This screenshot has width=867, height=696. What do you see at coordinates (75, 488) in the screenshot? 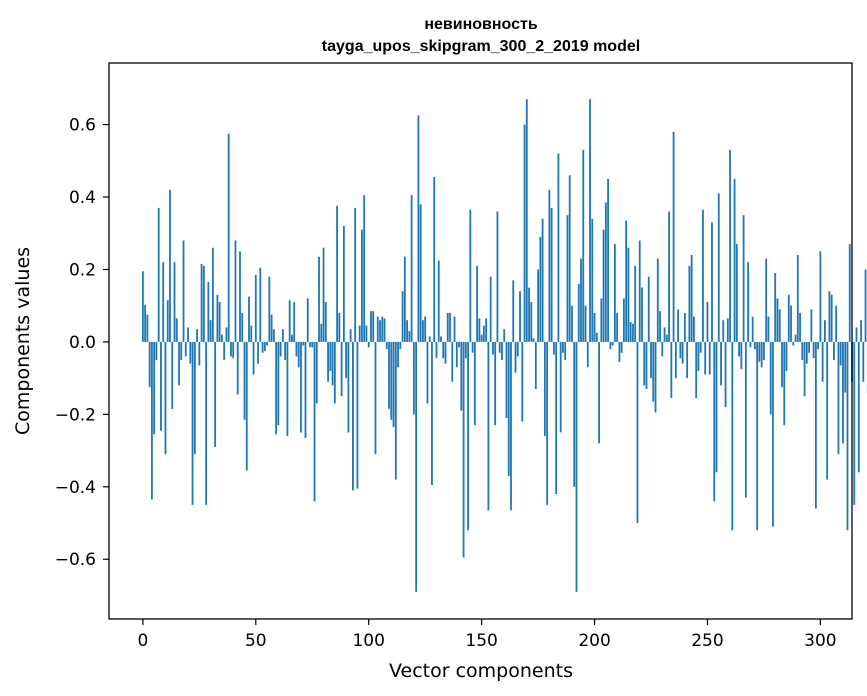
I see `y-tick-label: −0.4` at bounding box center [75, 488].